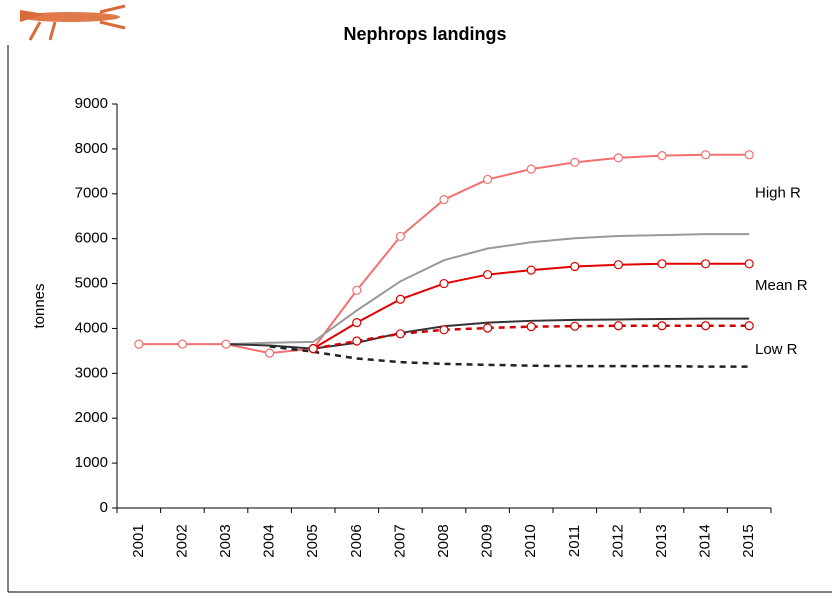  What do you see at coordinates (661, 540) in the screenshot?
I see `x-tick-label: 2013` at bounding box center [661, 540].